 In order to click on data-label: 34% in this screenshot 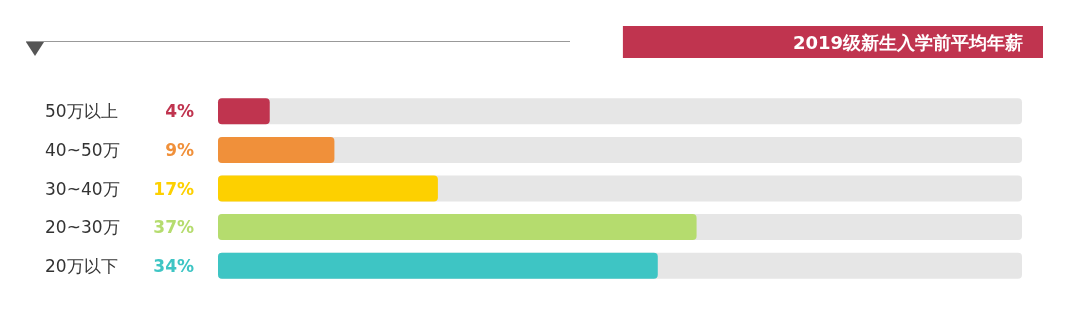, I will do `click(173, 265)`.